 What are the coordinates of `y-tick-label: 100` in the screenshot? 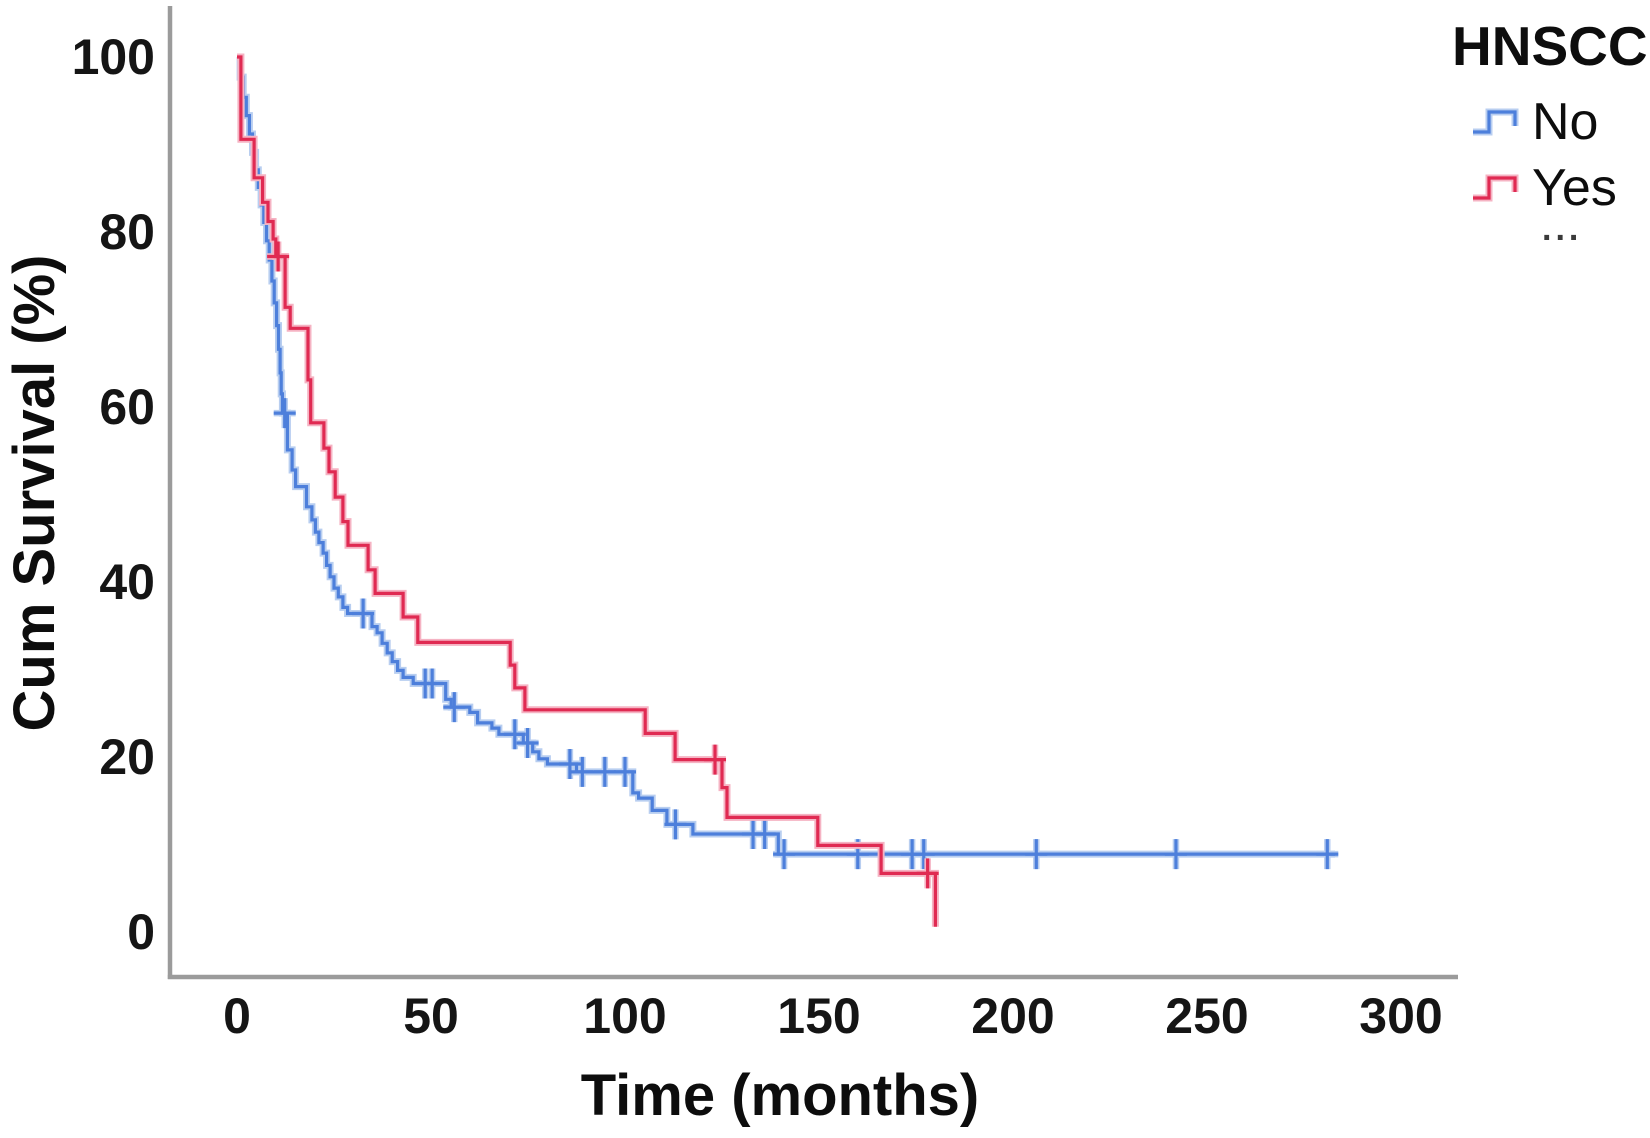 It's located at (113, 57).